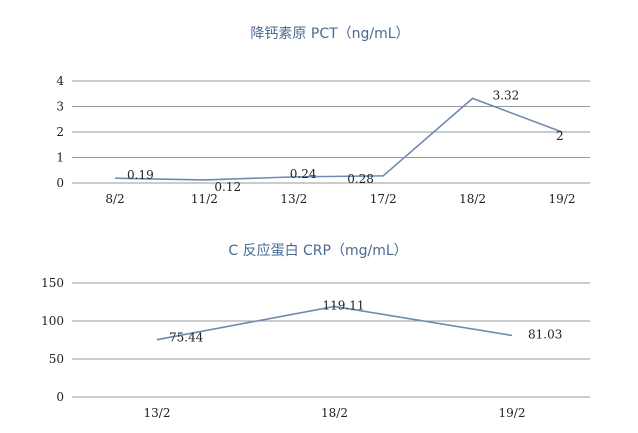 Image resolution: width=638 pixels, height=433 pixels. What do you see at coordinates (383, 199) in the screenshot?
I see `pct-x-tick-label: 17/2` at bounding box center [383, 199].